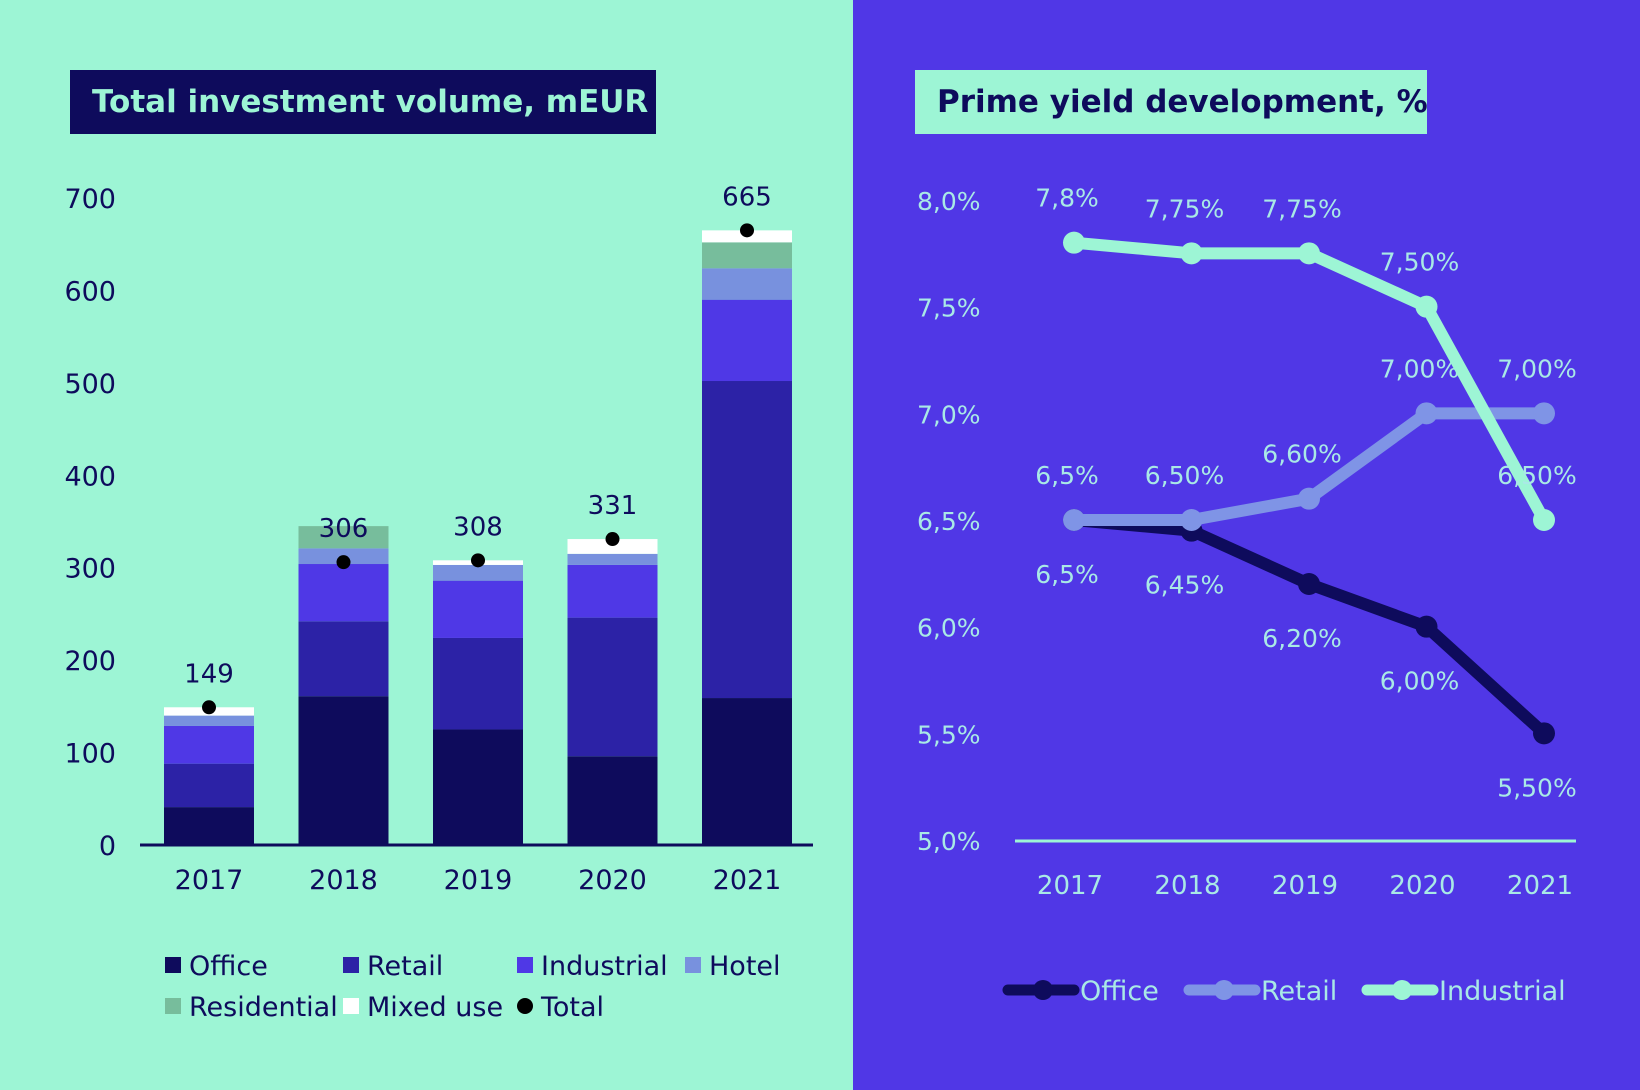 This screenshot has height=1090, width=1640. I want to click on data-label-office: 6,45%, so click(1184, 585).